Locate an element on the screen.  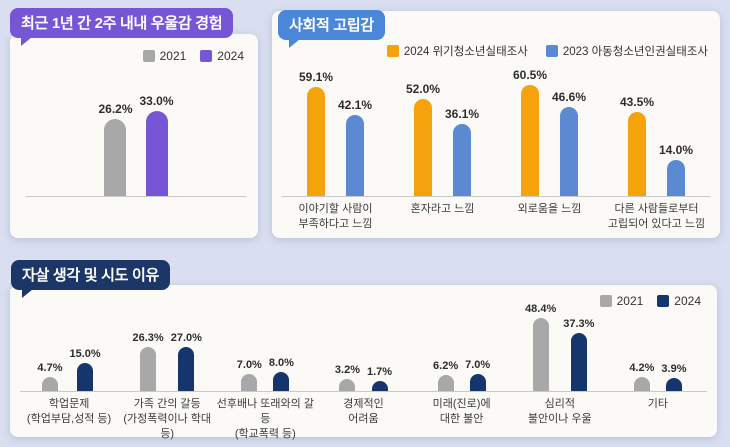
legend-item-0: 2021 is located at coordinates (621, 301).